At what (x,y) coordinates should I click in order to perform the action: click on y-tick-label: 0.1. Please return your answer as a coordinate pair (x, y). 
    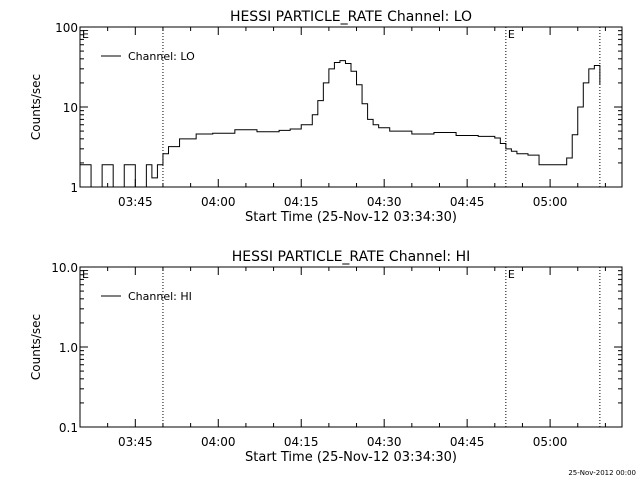
    Looking at the image, I should click on (68, 428).